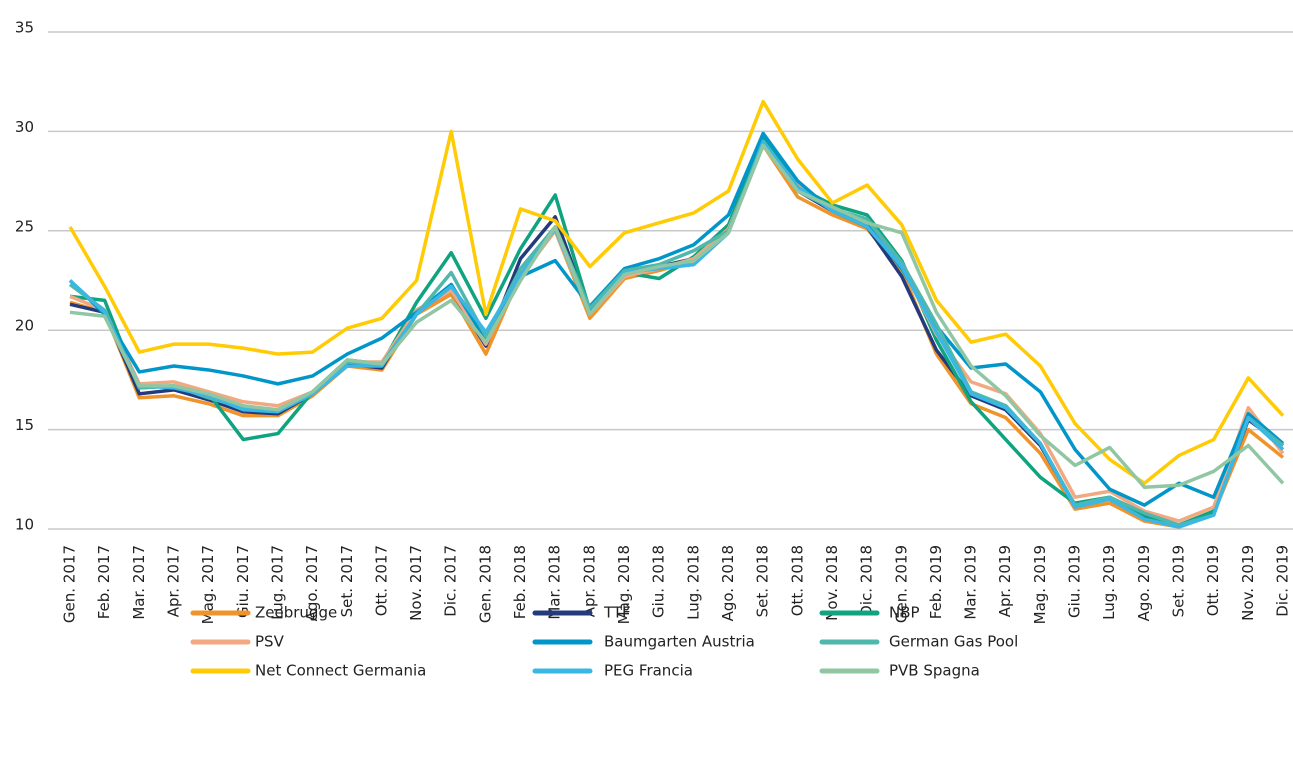  I want to click on x-tick-label: Mar. 2017, so click(139, 582).